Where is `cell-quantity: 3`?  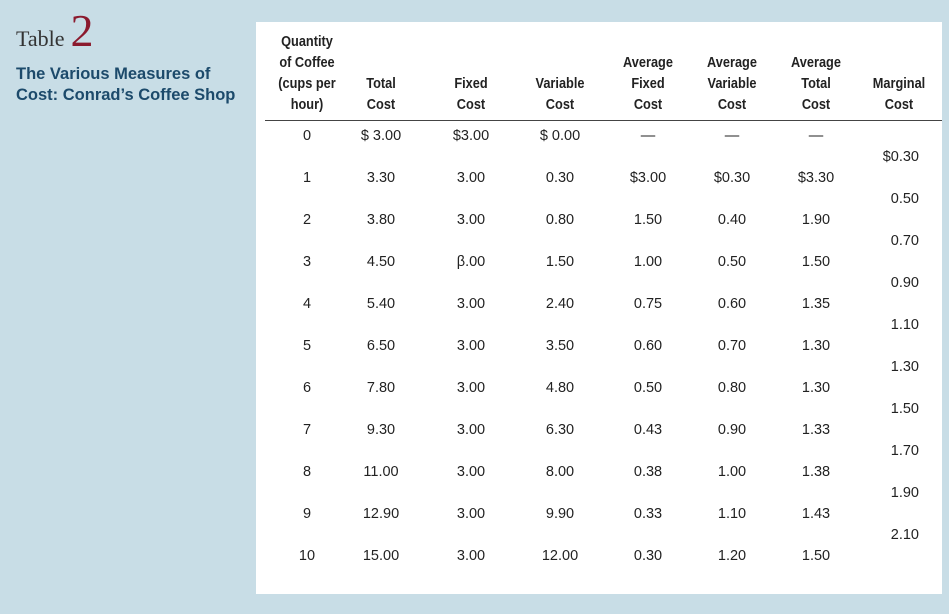
cell-quantity: 3 is located at coordinates (307, 262).